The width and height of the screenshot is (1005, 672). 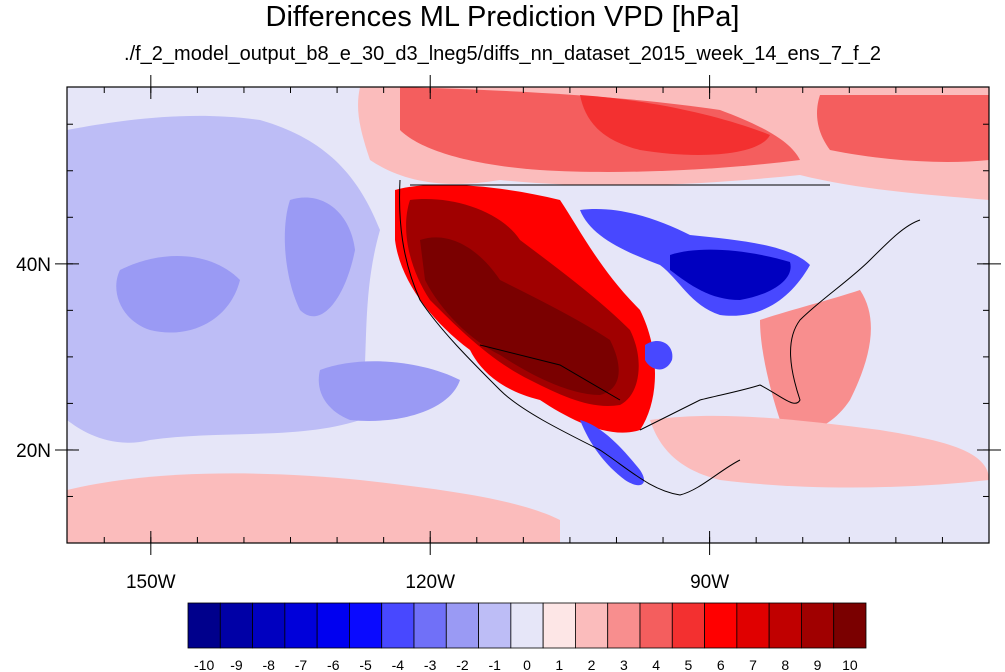 What do you see at coordinates (753, 664) in the screenshot?
I see `colorbar-tick-label: 7` at bounding box center [753, 664].